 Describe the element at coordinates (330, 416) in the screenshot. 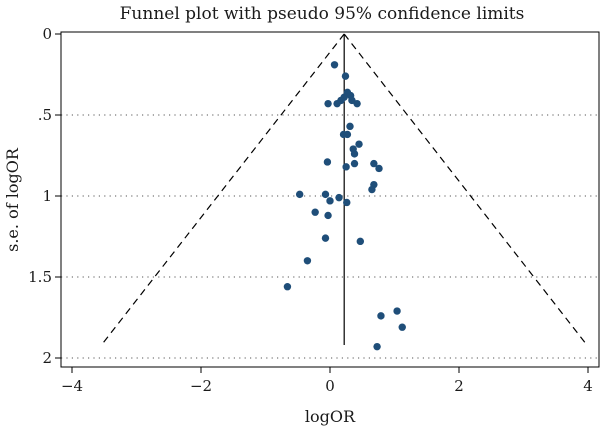

I see `x-axis-label: logOR` at that location.